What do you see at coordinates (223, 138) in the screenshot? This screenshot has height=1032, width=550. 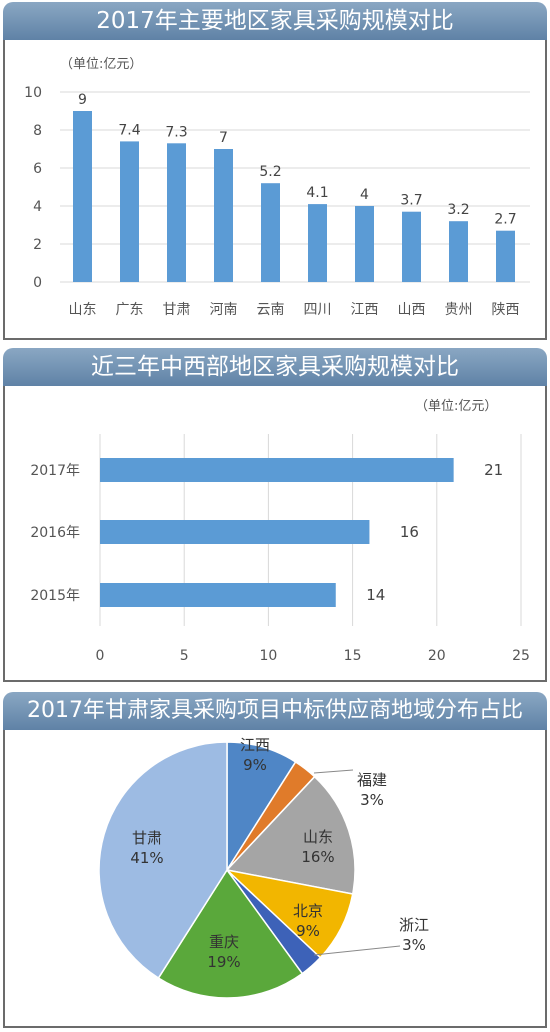 I see `data-label: 7` at bounding box center [223, 138].